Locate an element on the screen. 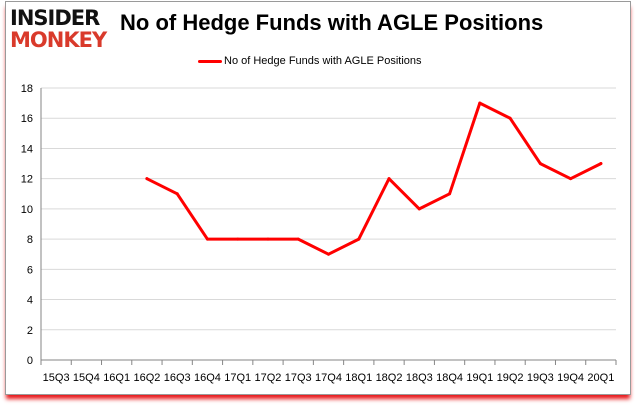 The image size is (635, 405). y-tick-label: 4 is located at coordinates (30, 301).